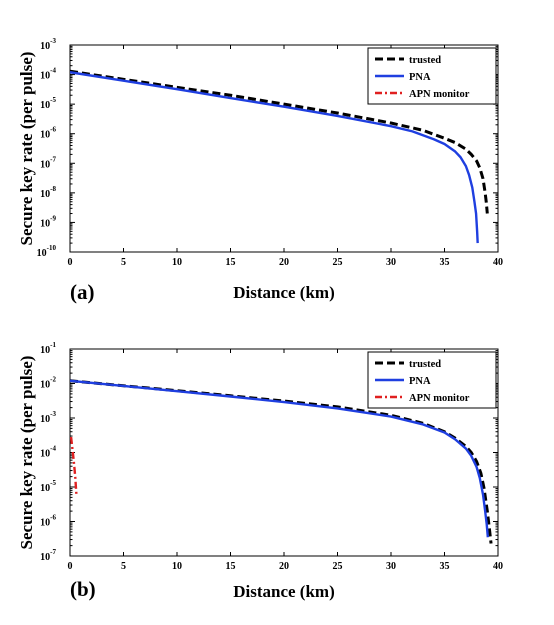  What do you see at coordinates (47, 251) in the screenshot?
I see `y-tick-label: 10⁻¹⁰` at bounding box center [47, 251].